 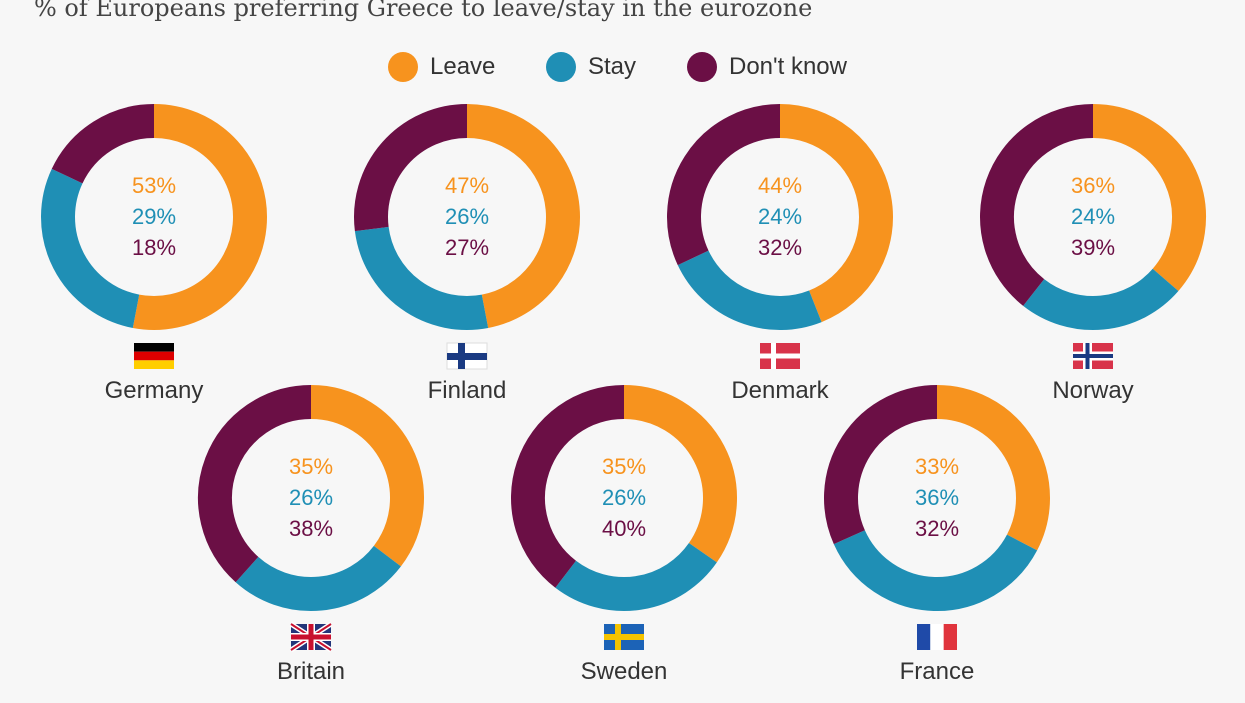 I want to click on label-denmark-leave: 44%, so click(x=780, y=185).